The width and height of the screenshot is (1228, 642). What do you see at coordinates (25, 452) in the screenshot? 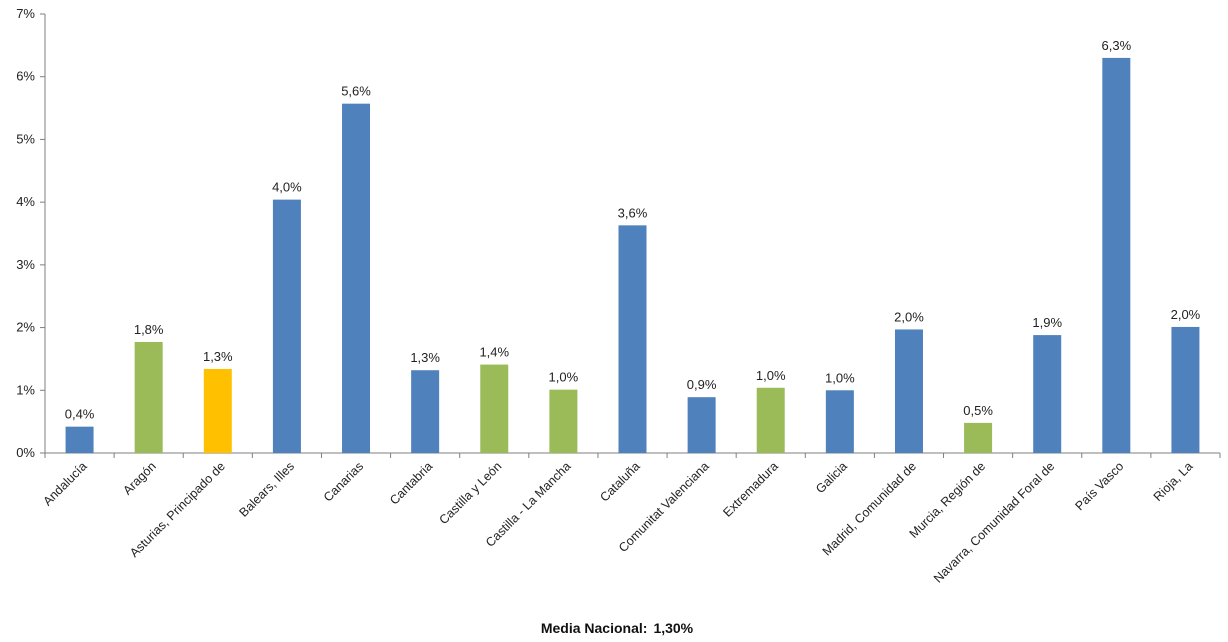
I see `y-tick-label: 0%` at bounding box center [25, 452].